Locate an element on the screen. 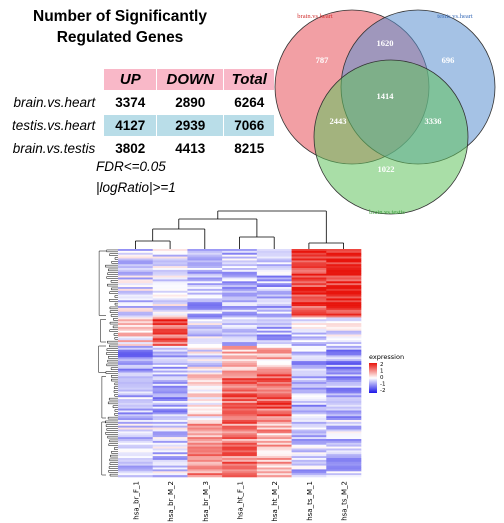 Image resolution: width=504 pixels, height=523 pixels. venn-region-a-only: 787 is located at coordinates (323, 60).